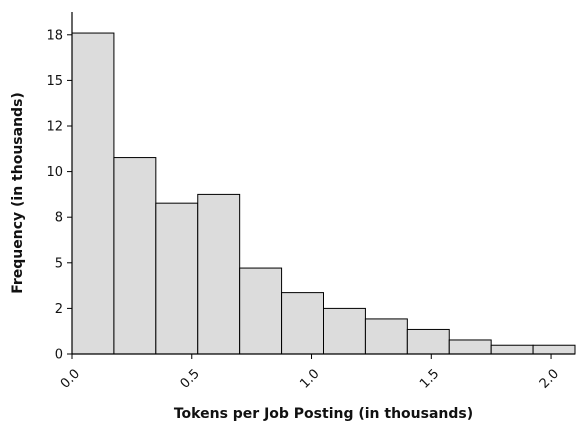  Describe the element at coordinates (54, 35) in the screenshot. I see `y-tick-label: 18` at that location.